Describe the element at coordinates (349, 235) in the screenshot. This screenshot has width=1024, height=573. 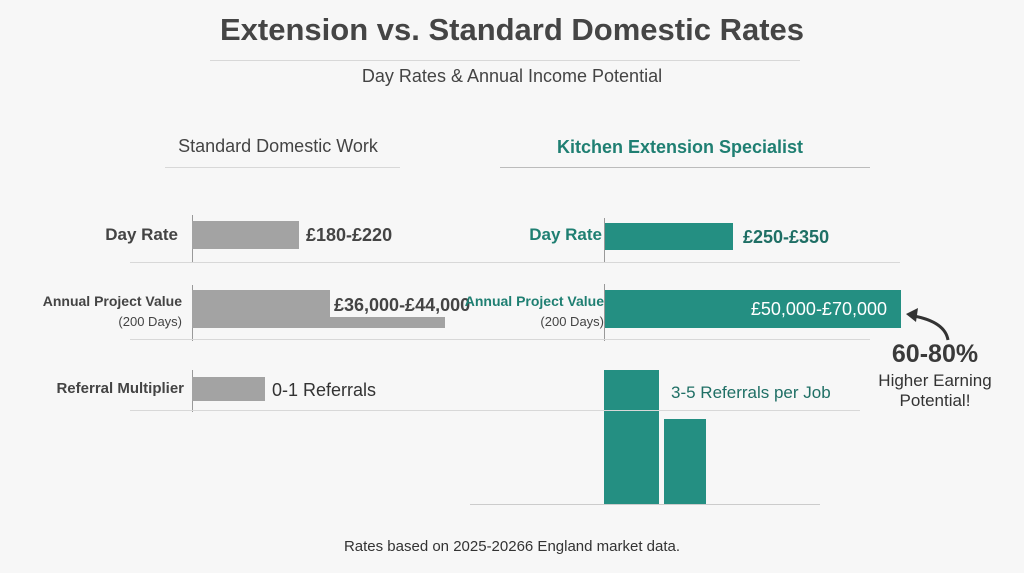
I see `standard-day-rate-value: £180-£220` at that location.